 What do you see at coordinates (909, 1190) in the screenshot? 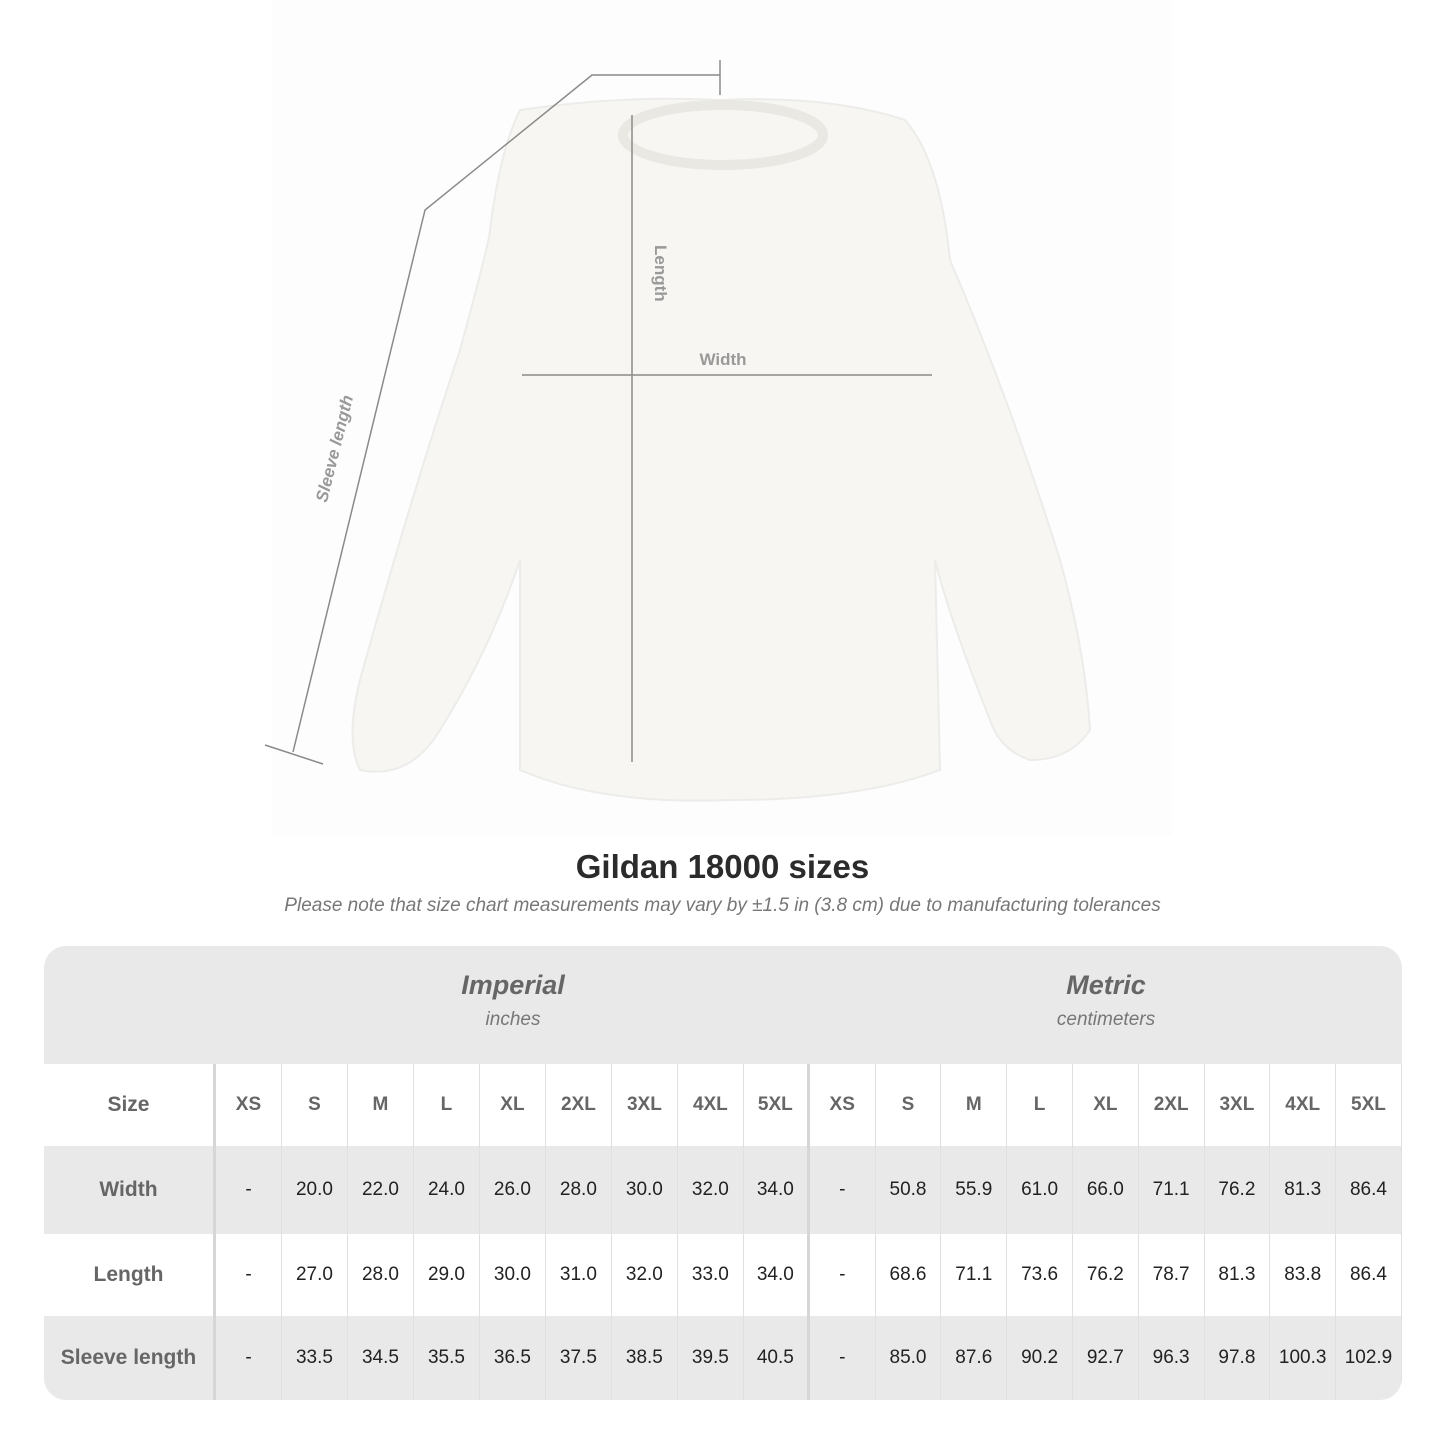
I see `value-cell: 50.8` at bounding box center [909, 1190].